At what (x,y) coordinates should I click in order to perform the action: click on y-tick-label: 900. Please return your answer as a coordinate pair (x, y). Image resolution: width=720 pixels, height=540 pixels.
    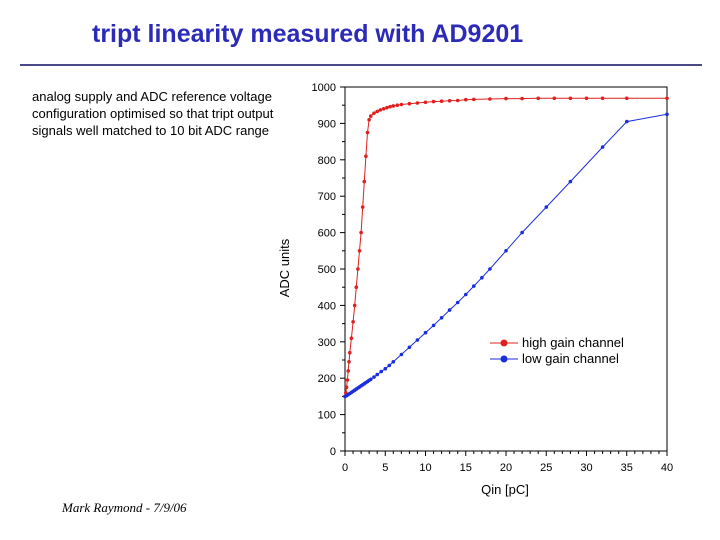
    Looking at the image, I should click on (327, 124).